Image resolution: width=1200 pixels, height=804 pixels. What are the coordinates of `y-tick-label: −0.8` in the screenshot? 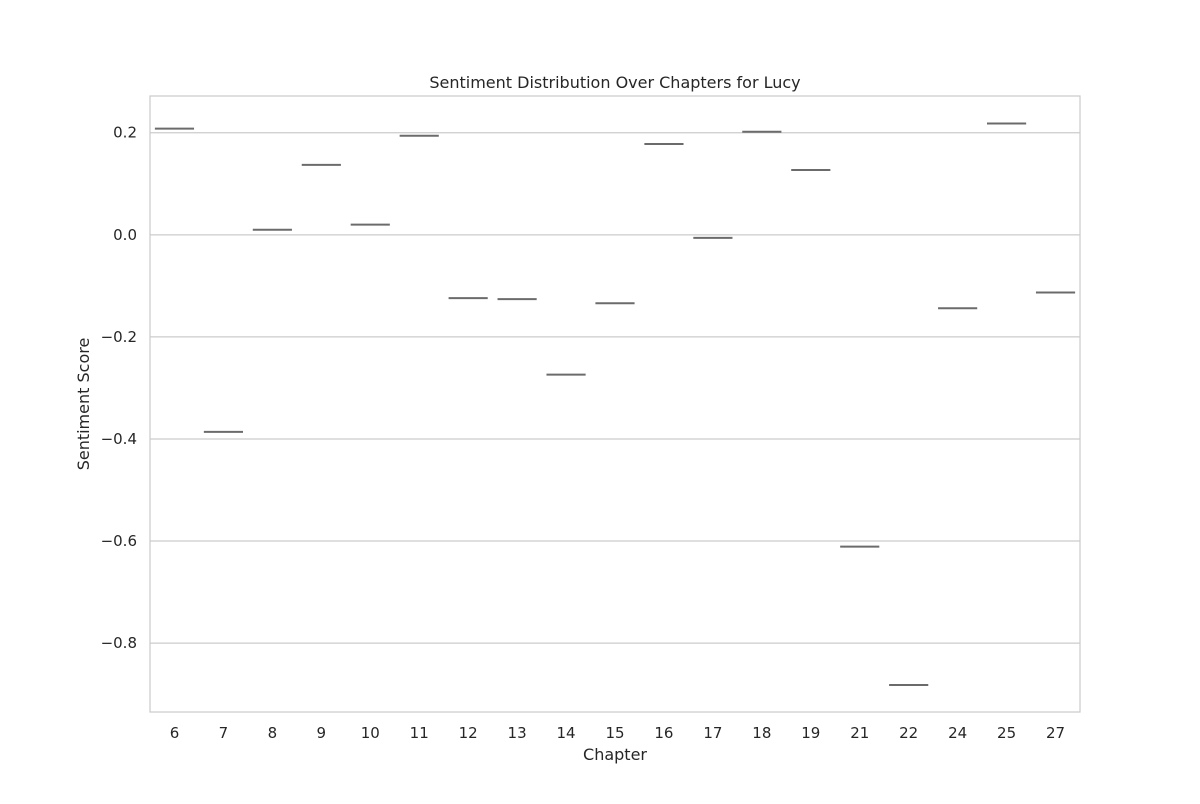 It's located at (119, 643).